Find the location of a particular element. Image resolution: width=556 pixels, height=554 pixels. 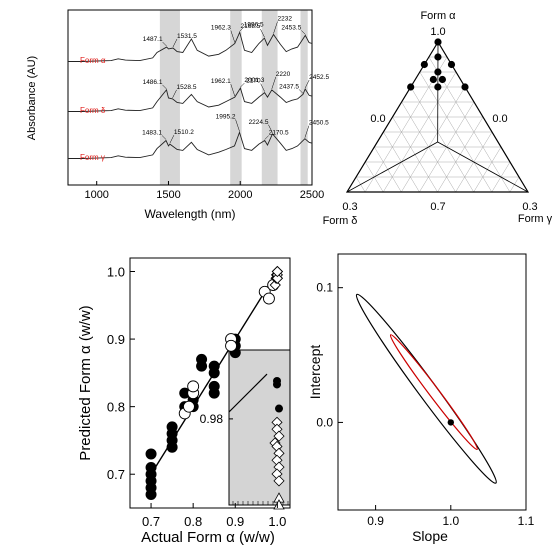

peak-label: 1486.1 is located at coordinates (153, 82).